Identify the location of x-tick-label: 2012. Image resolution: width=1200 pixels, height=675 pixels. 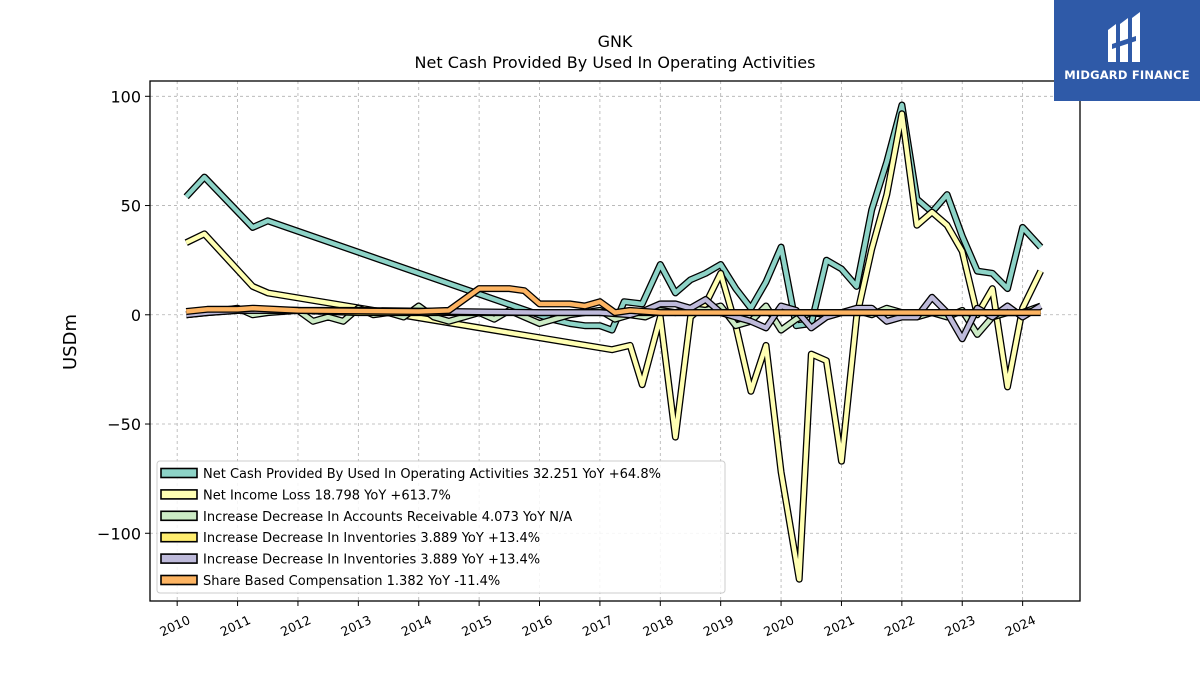
(295, 625).